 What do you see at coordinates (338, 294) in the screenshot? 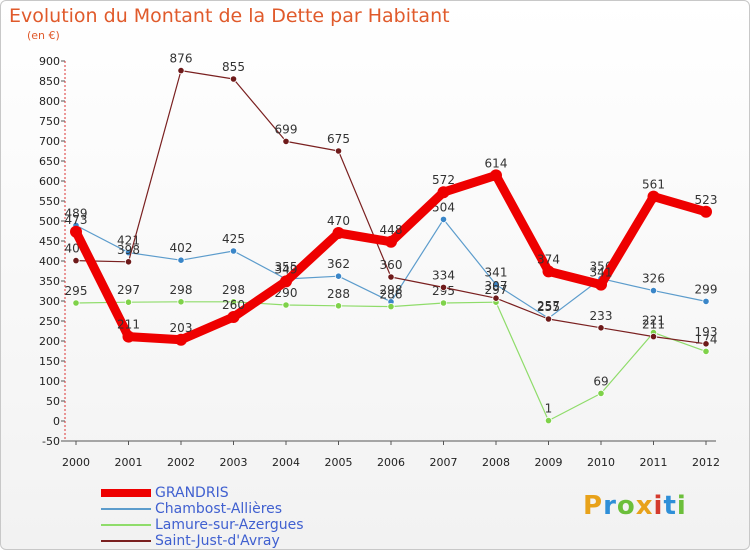
I see `data-label-lamure-sur-azergues: 288` at bounding box center [338, 294].